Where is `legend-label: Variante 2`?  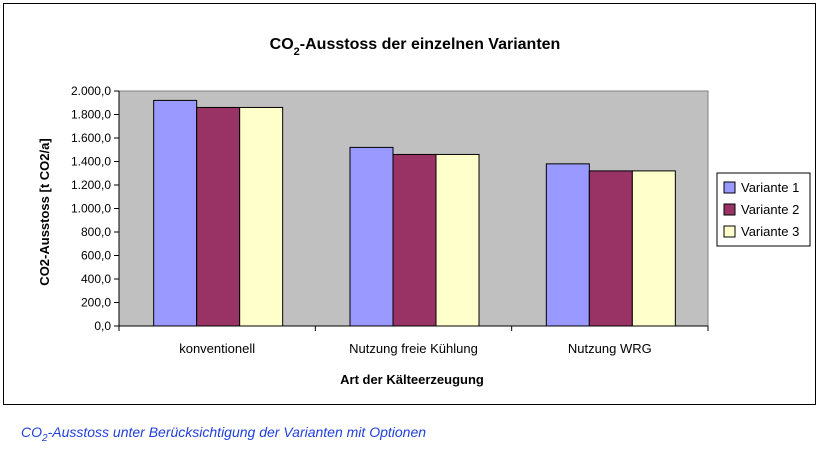
legend-label: Variante 2 is located at coordinates (770, 209).